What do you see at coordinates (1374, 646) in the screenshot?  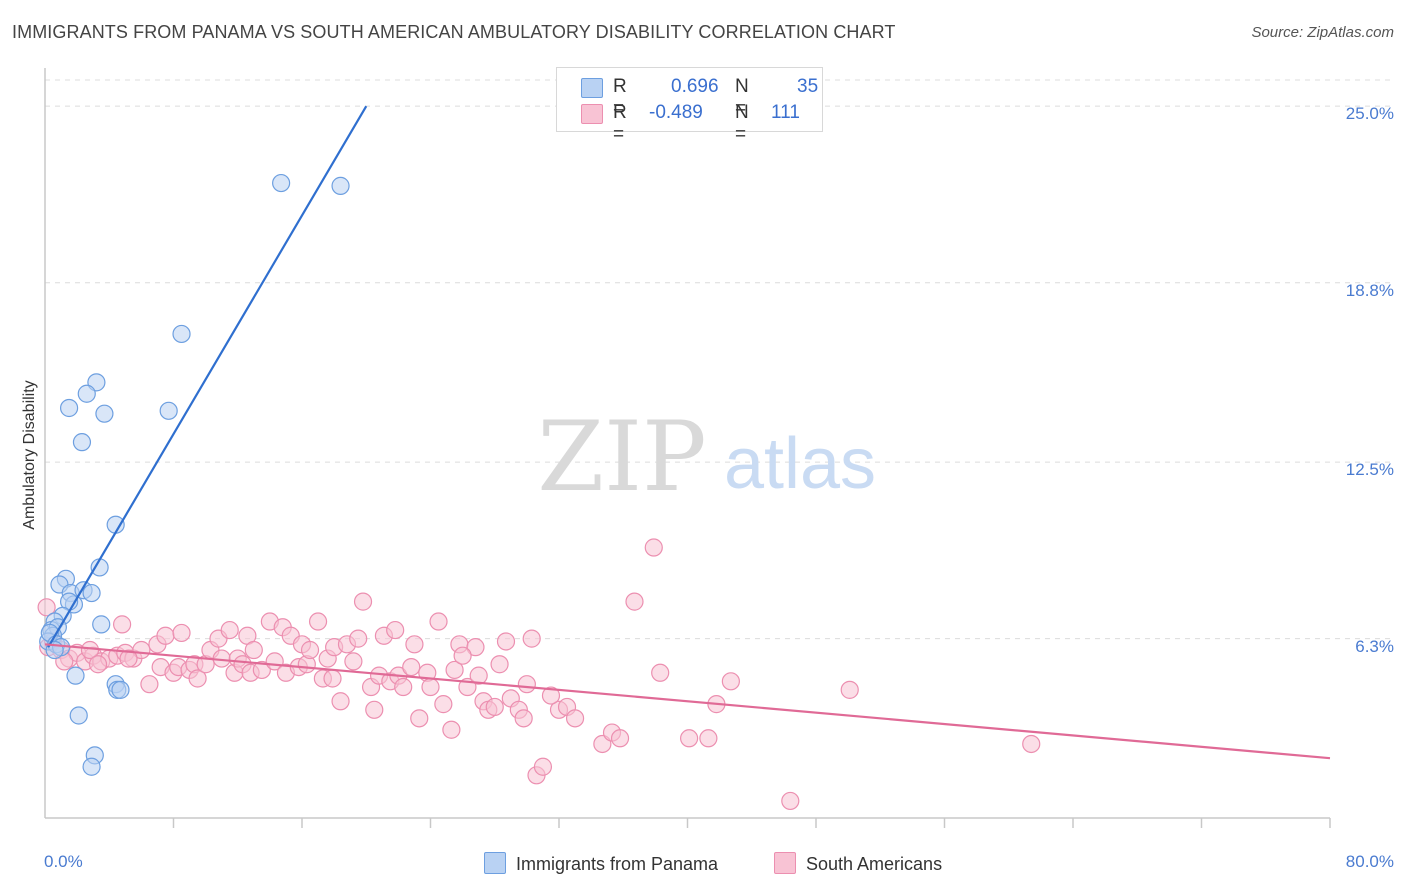 I see `y-tick-label: 6.3%` at bounding box center [1374, 646].